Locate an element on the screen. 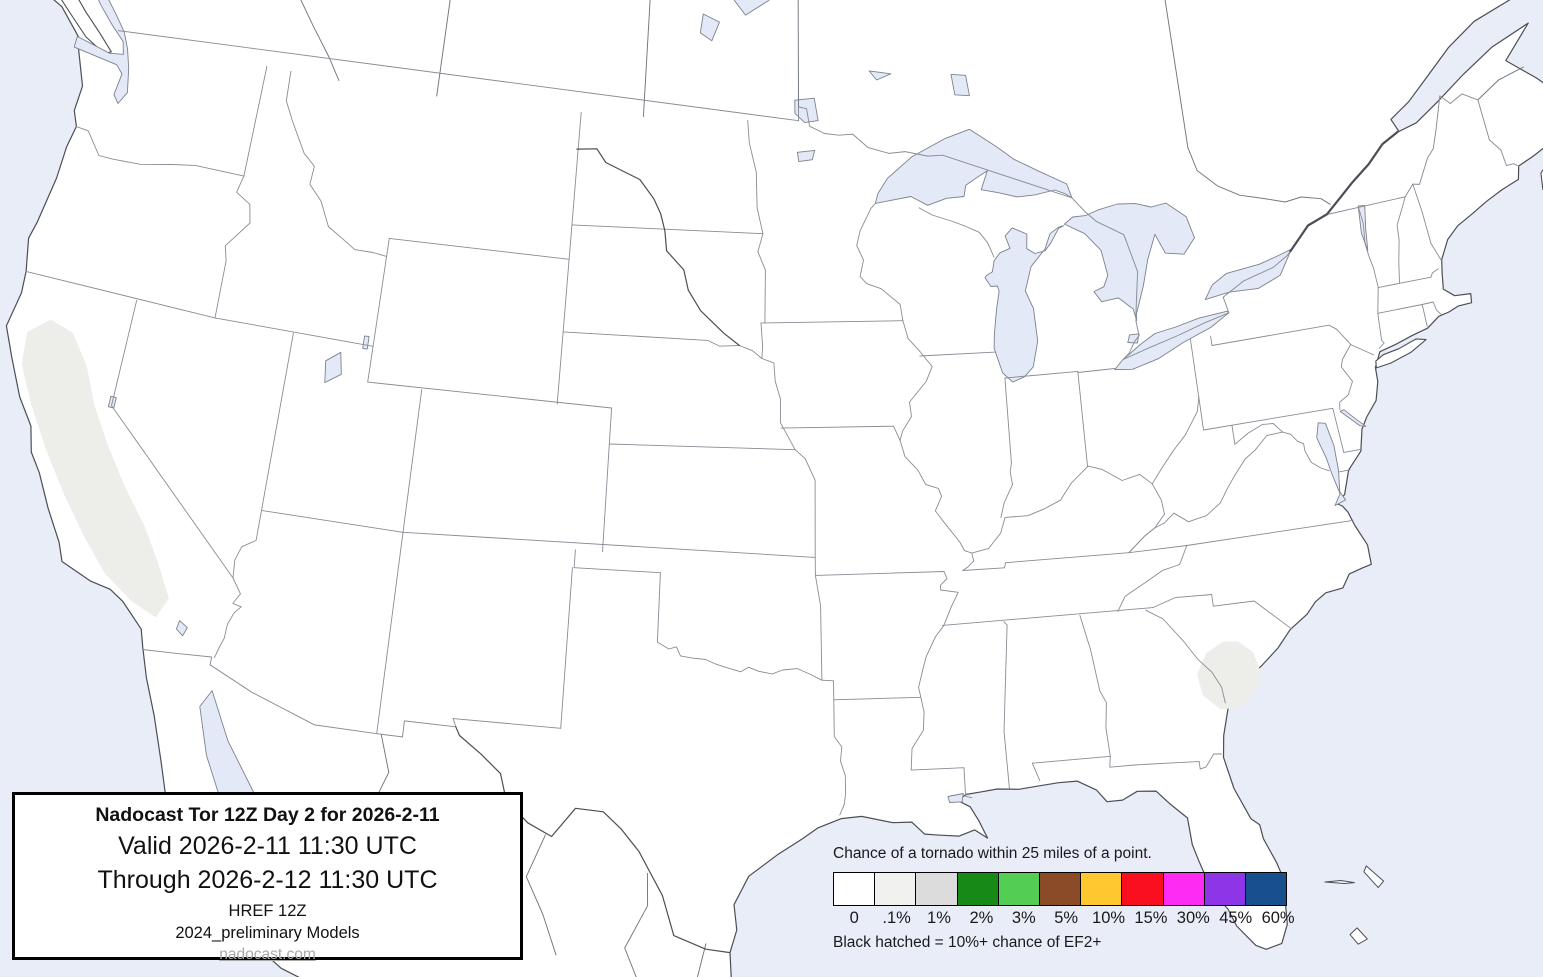 The width and height of the screenshot is (1543, 977). legend-swatch-5% is located at coordinates (1060, 889).